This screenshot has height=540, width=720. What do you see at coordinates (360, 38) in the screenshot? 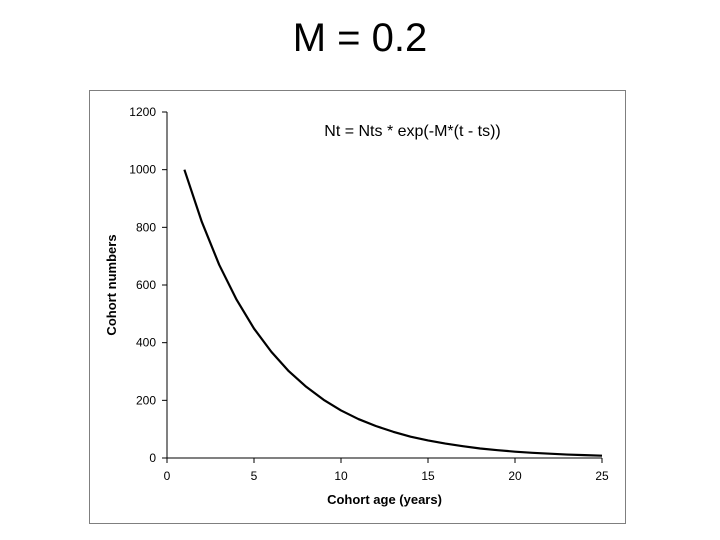
I see `slide-title: M = 0.2` at bounding box center [360, 38].